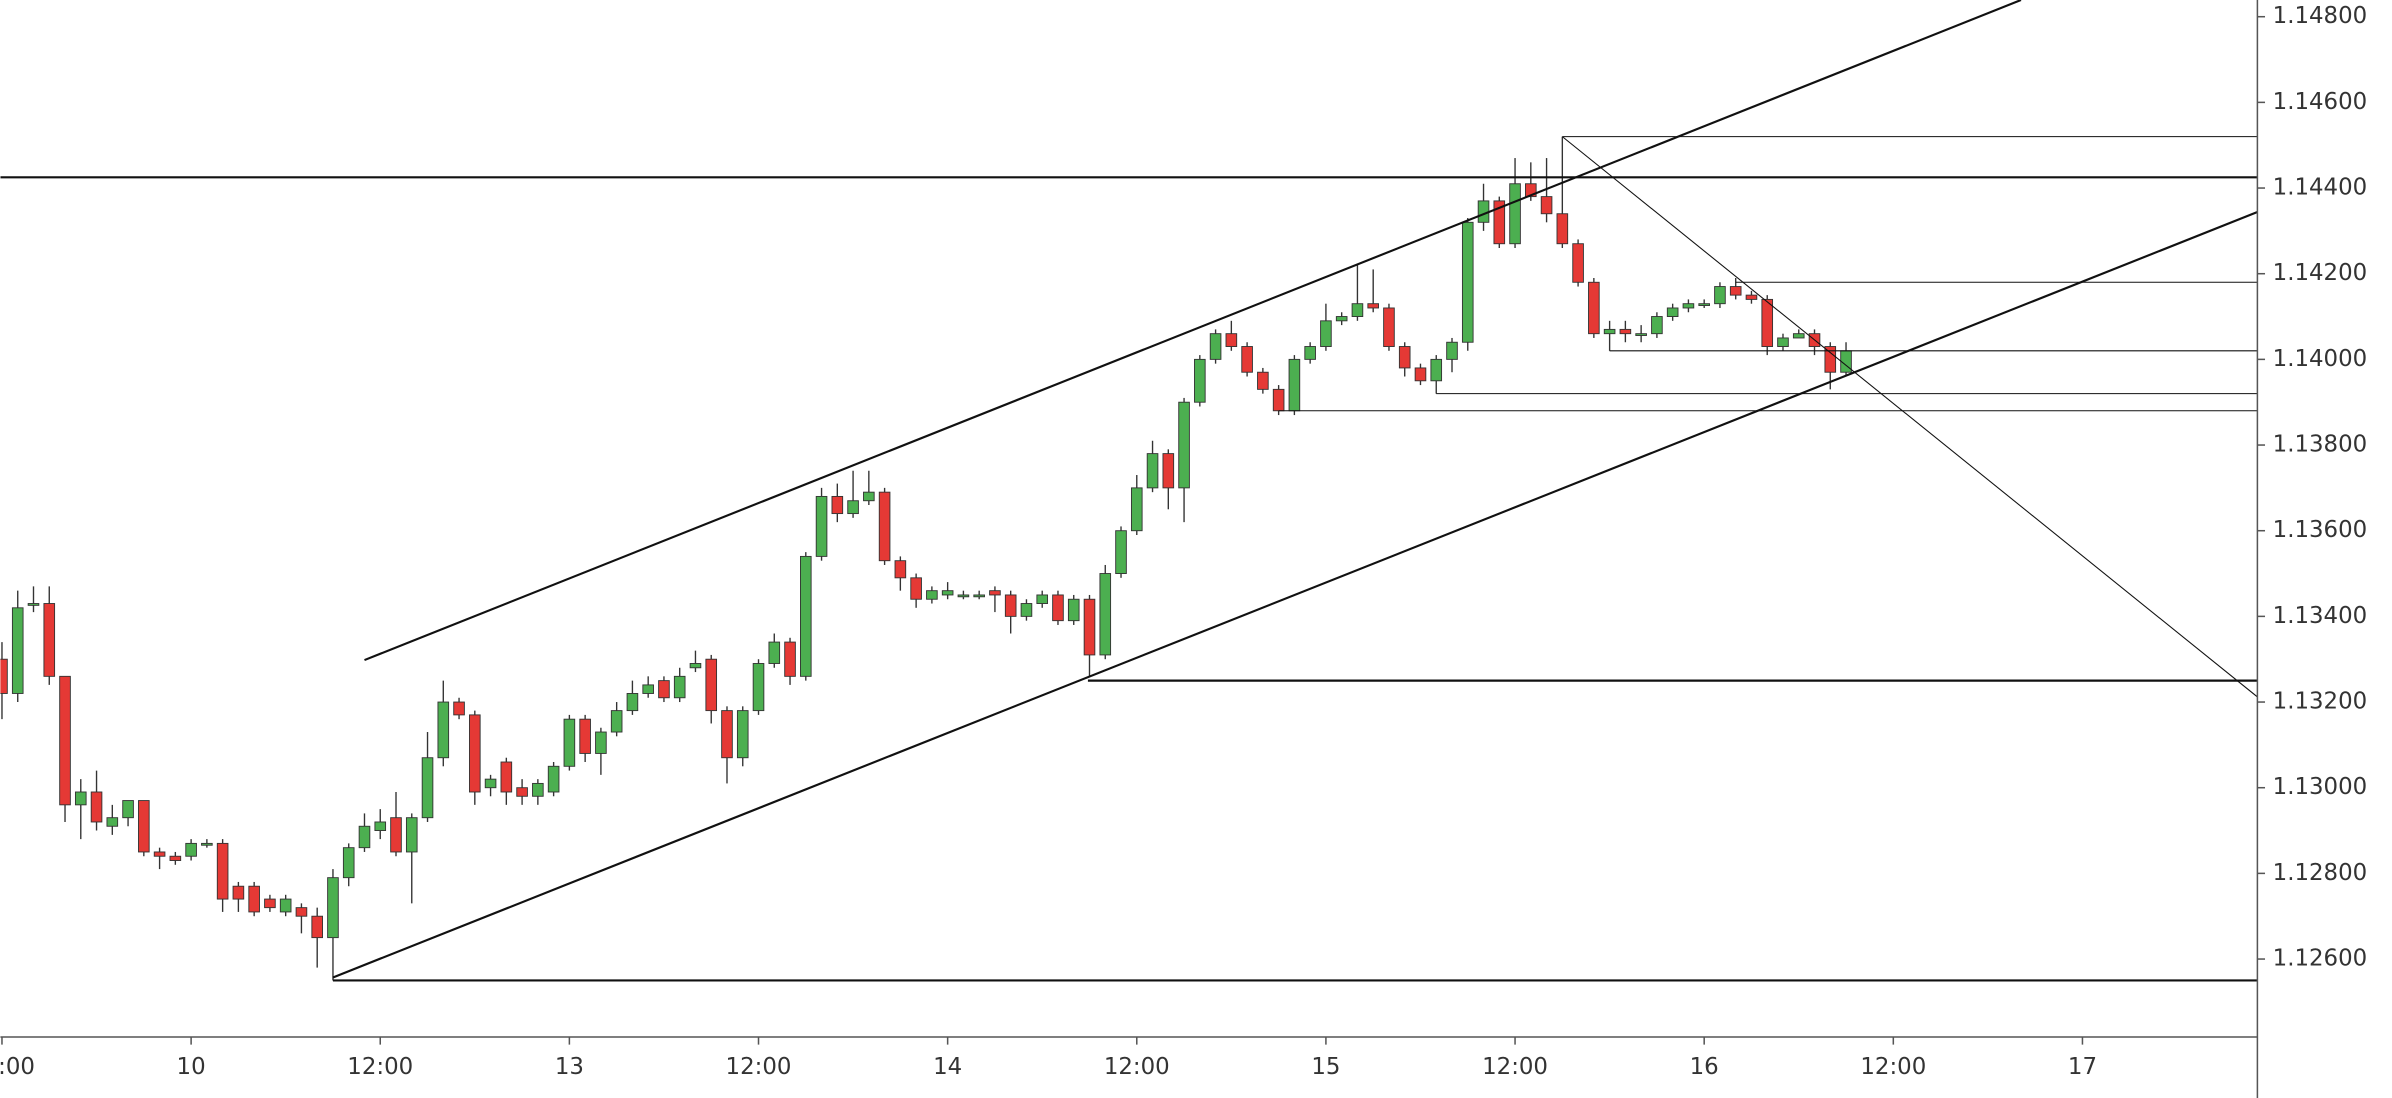 The width and height of the screenshot is (2392, 1098). Describe the element at coordinates (2320, 959) in the screenshot. I see `y-tick-label: 1.12600` at that location.